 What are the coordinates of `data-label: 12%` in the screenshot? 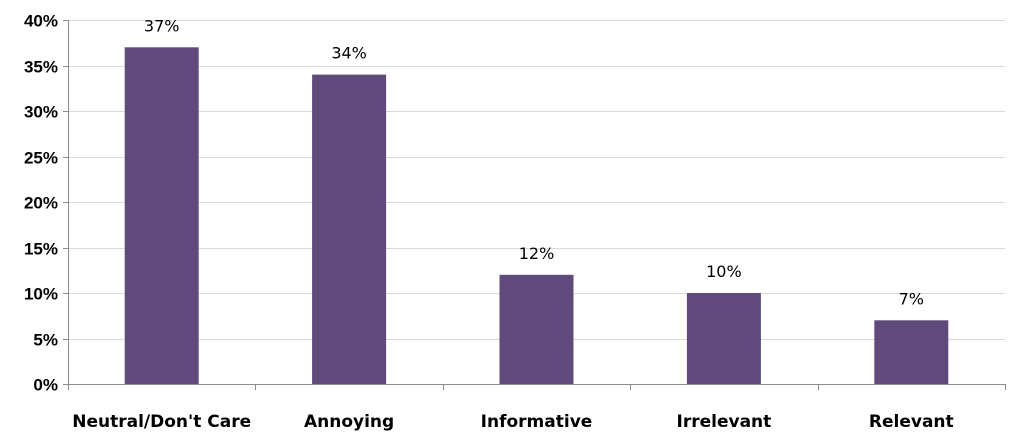 It's located at (537, 253).